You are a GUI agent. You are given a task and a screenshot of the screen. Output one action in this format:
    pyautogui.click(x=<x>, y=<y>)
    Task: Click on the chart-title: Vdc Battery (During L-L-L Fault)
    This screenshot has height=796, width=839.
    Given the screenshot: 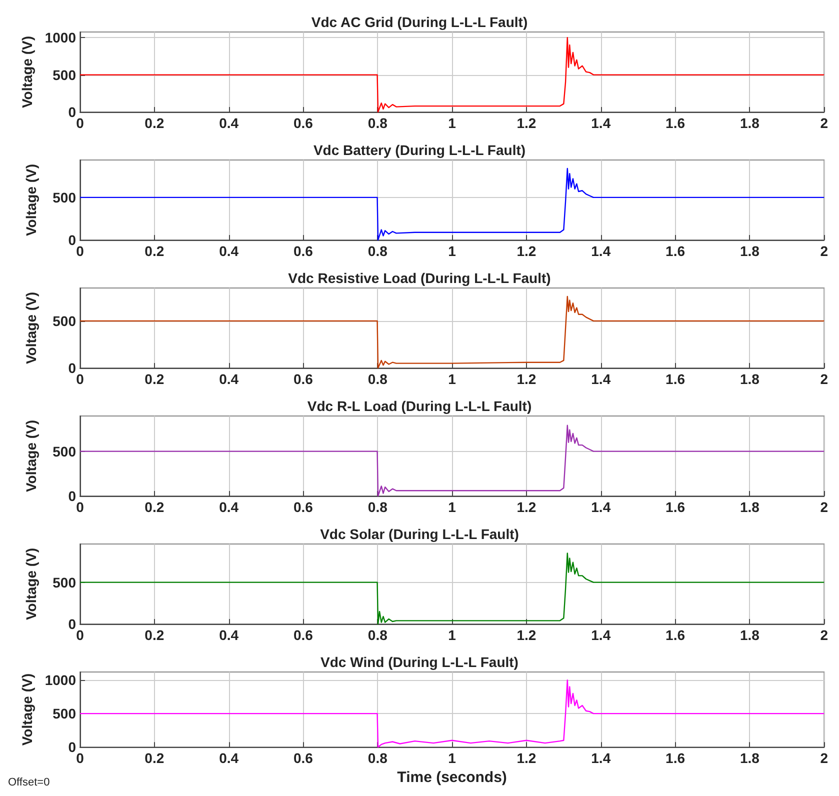 What is the action you would take?
    pyautogui.click(x=419, y=150)
    